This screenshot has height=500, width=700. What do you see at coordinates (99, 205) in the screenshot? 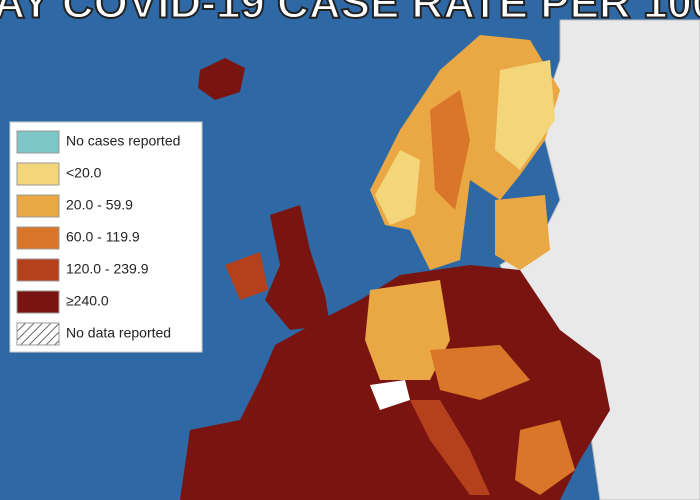
I see `legend-label: 20.0 - 59.9` at bounding box center [99, 205].